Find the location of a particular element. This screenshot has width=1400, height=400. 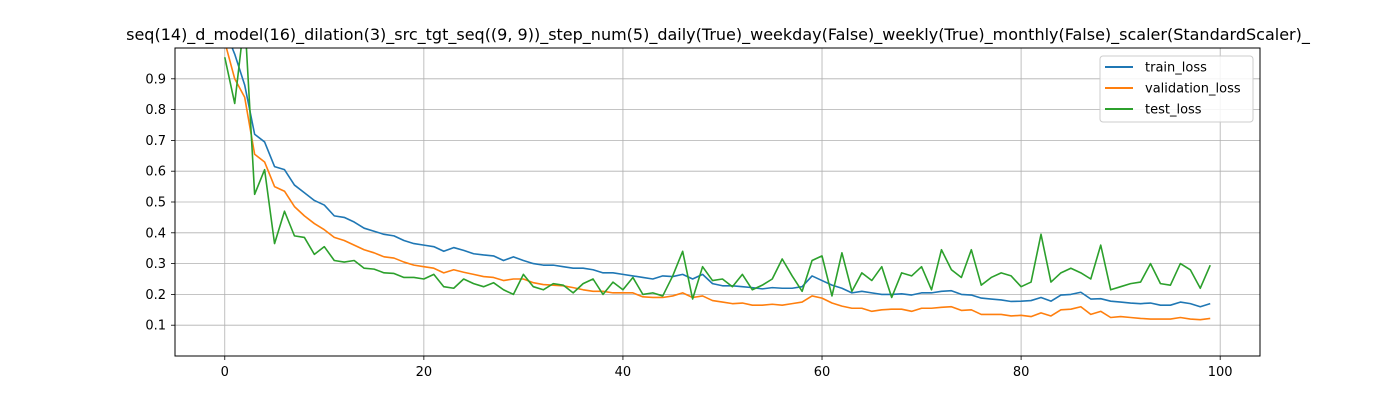

x-tick-label: 0 is located at coordinates (225, 372).